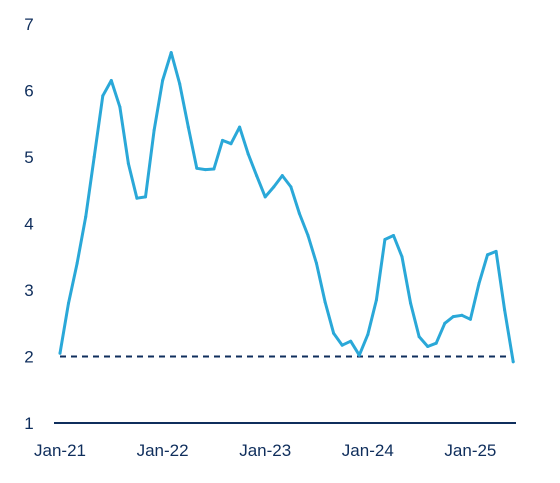  What do you see at coordinates (28, 357) in the screenshot?
I see `y-tick-label: 2` at bounding box center [28, 357].